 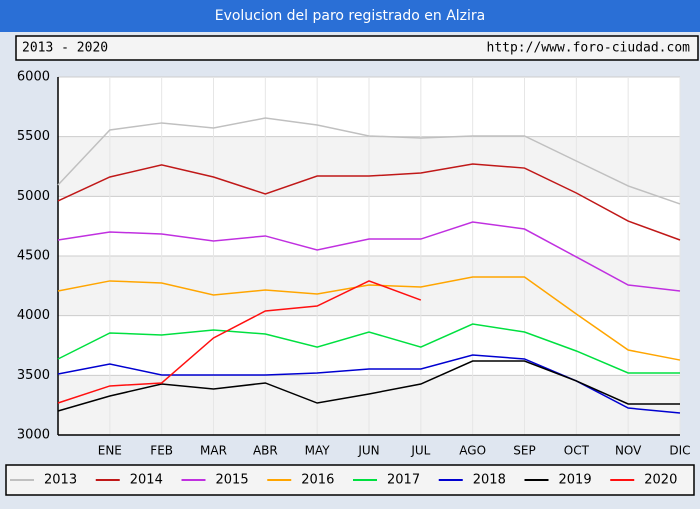 What do you see at coordinates (489, 480) in the screenshot?
I see `legend-label: 2018` at bounding box center [489, 480].